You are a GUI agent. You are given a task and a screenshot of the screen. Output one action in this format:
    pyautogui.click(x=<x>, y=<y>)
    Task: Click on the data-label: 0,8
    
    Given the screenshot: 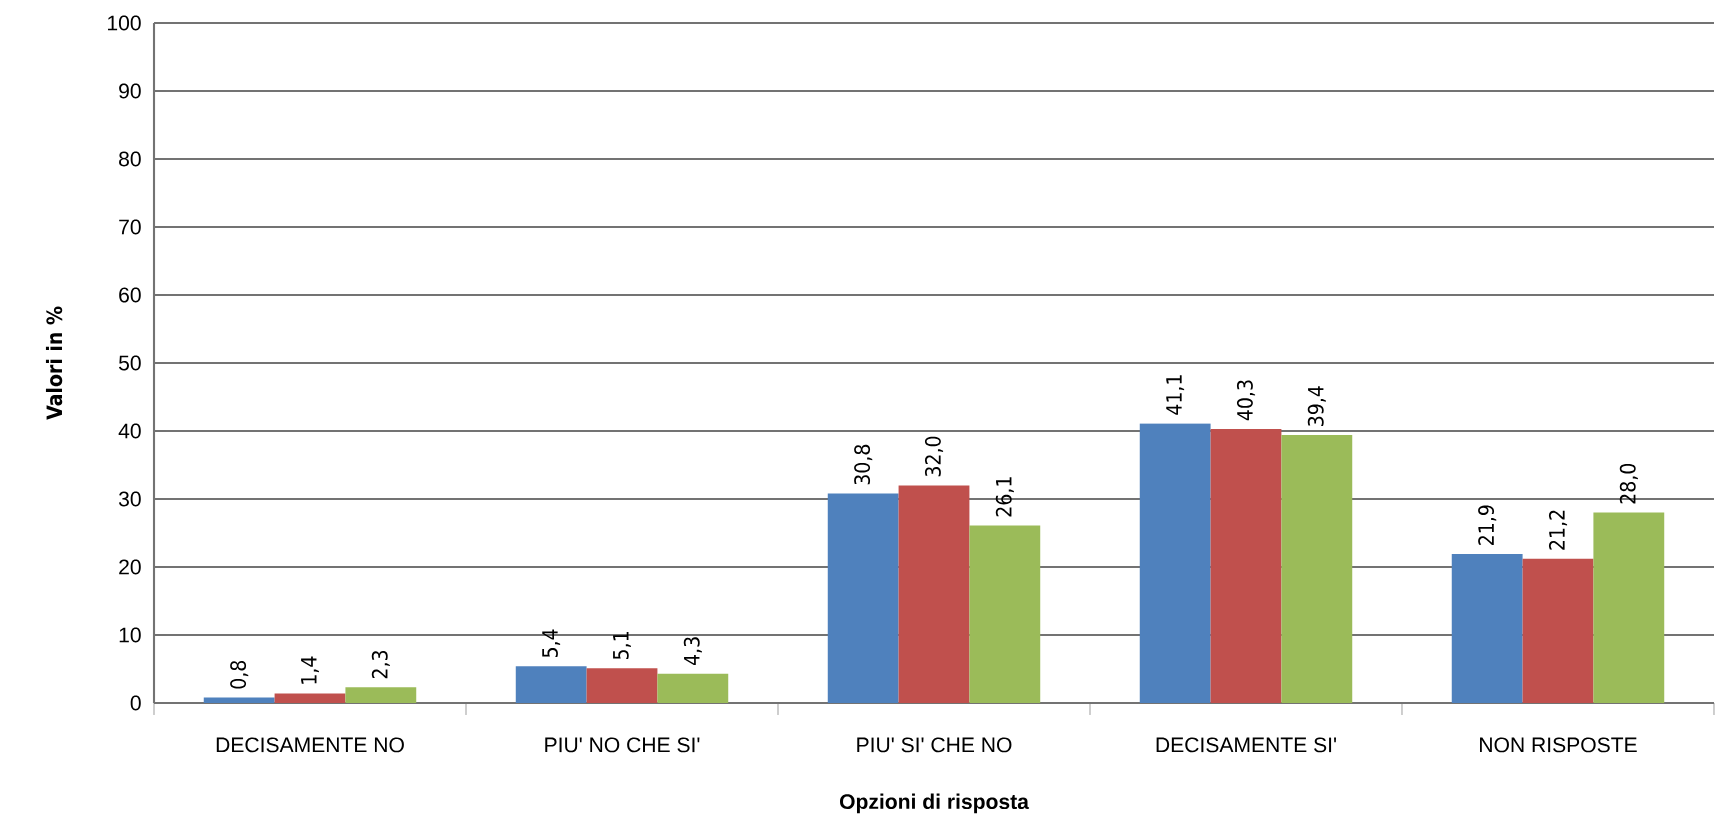 What is the action you would take?
    pyautogui.click(x=239, y=674)
    